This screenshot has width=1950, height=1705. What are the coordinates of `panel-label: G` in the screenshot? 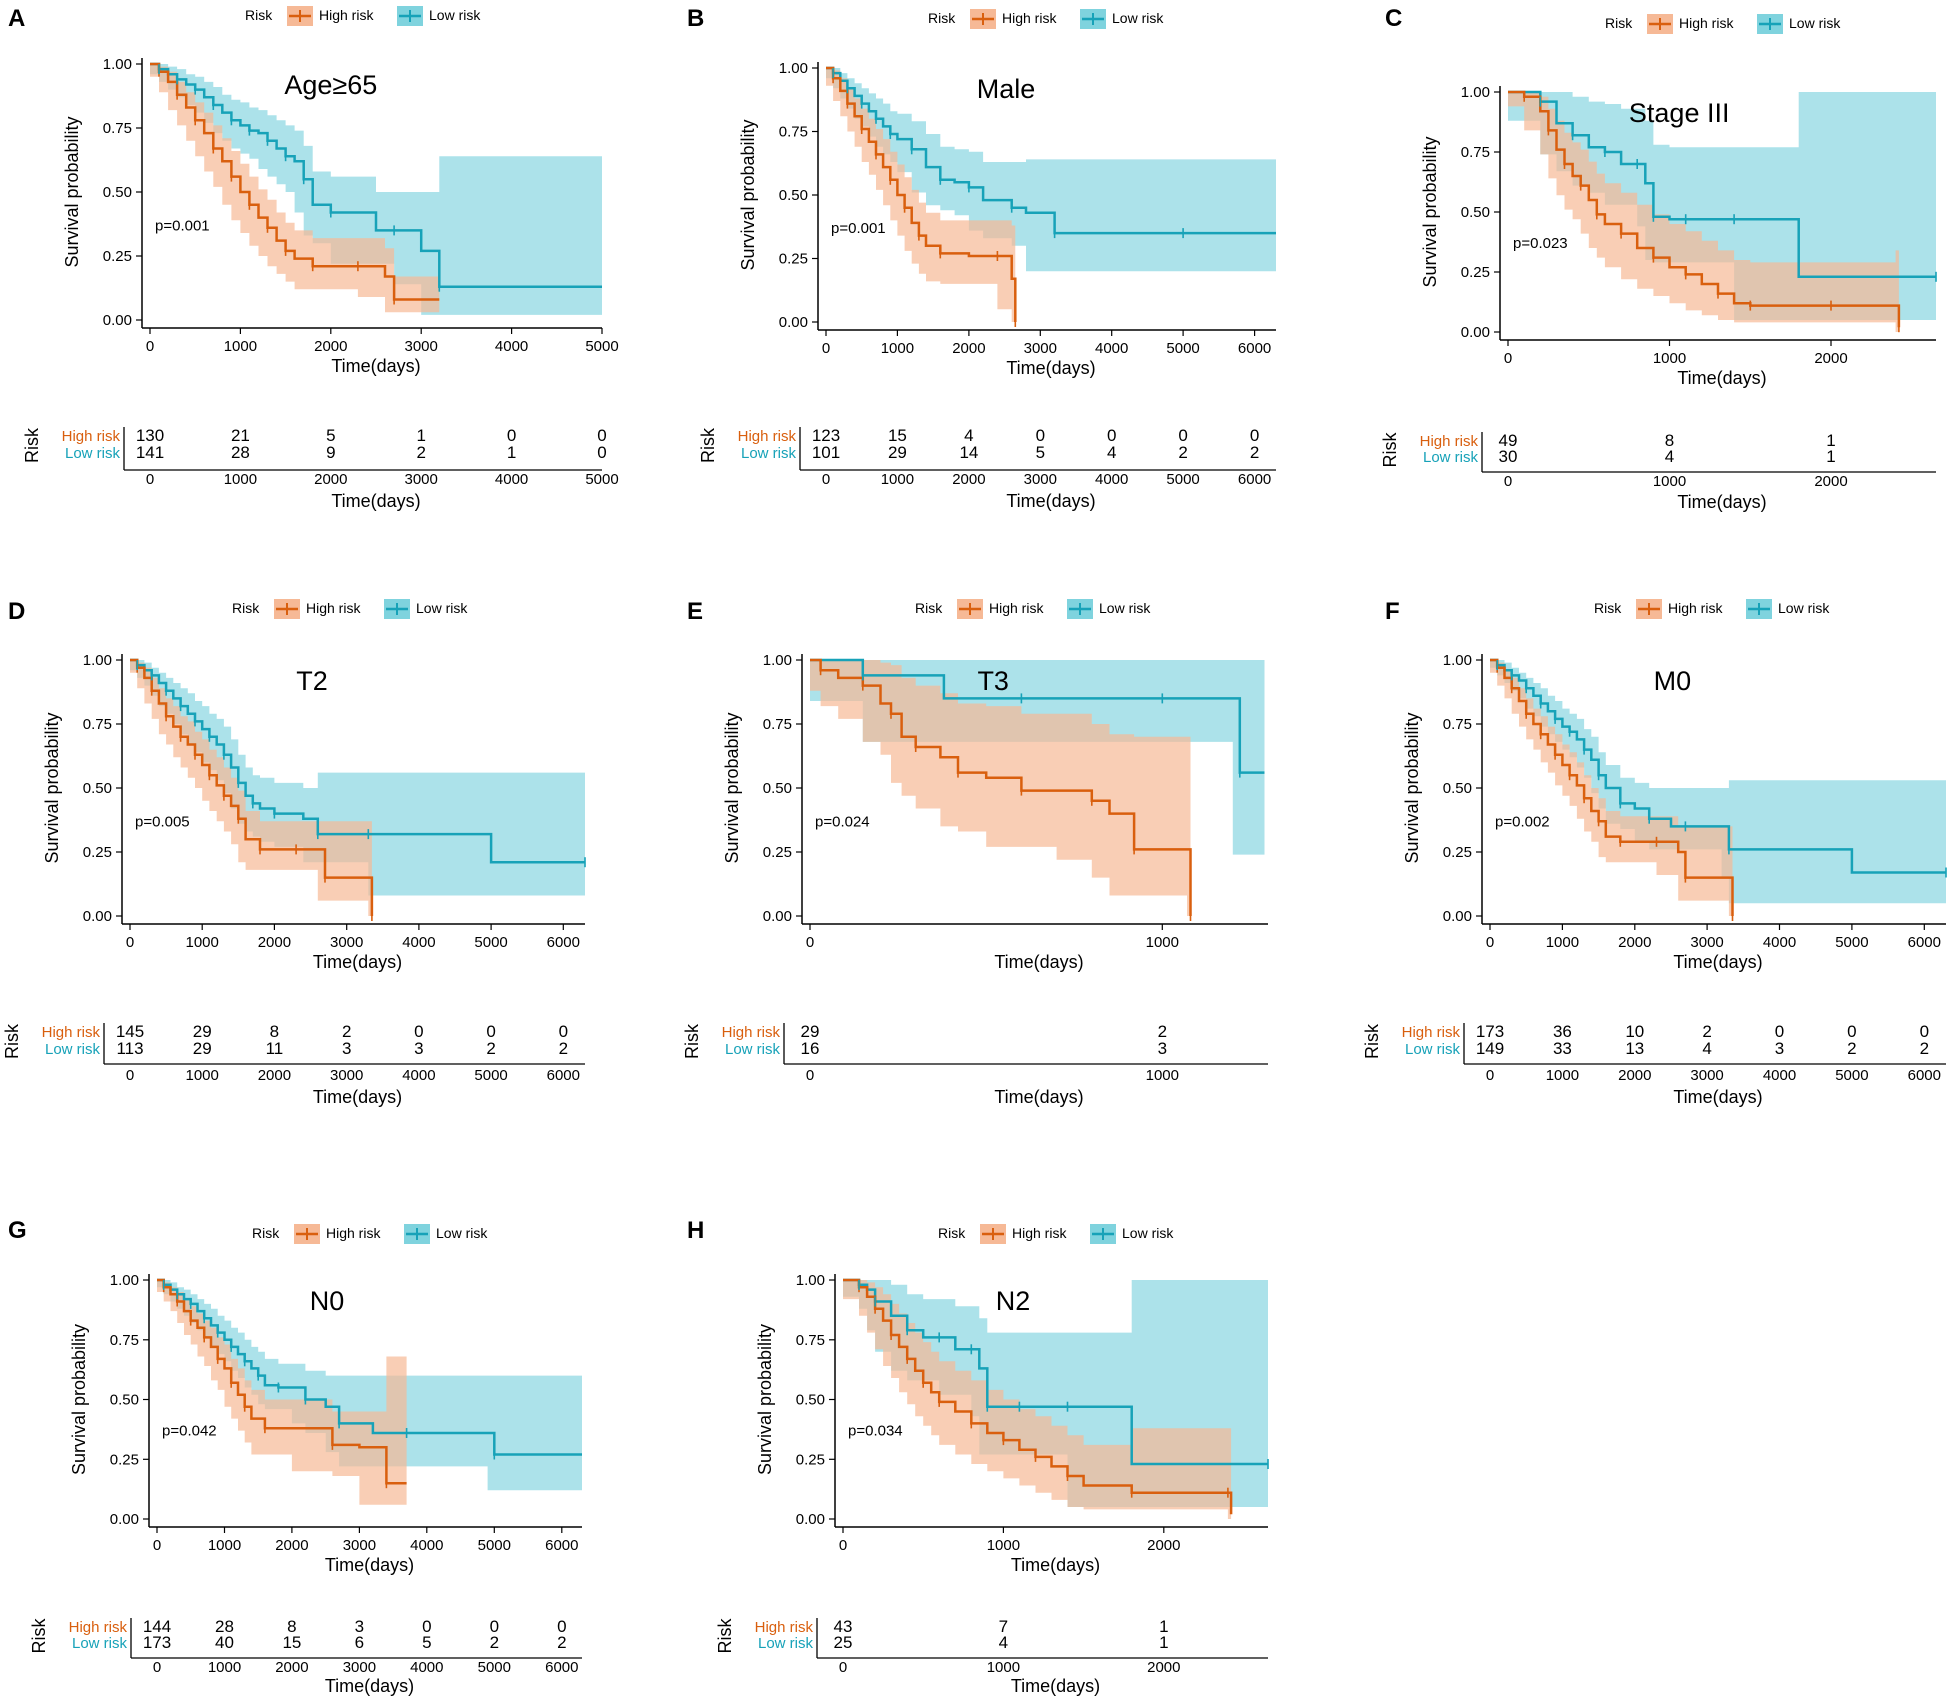 It's located at (17, 1230).